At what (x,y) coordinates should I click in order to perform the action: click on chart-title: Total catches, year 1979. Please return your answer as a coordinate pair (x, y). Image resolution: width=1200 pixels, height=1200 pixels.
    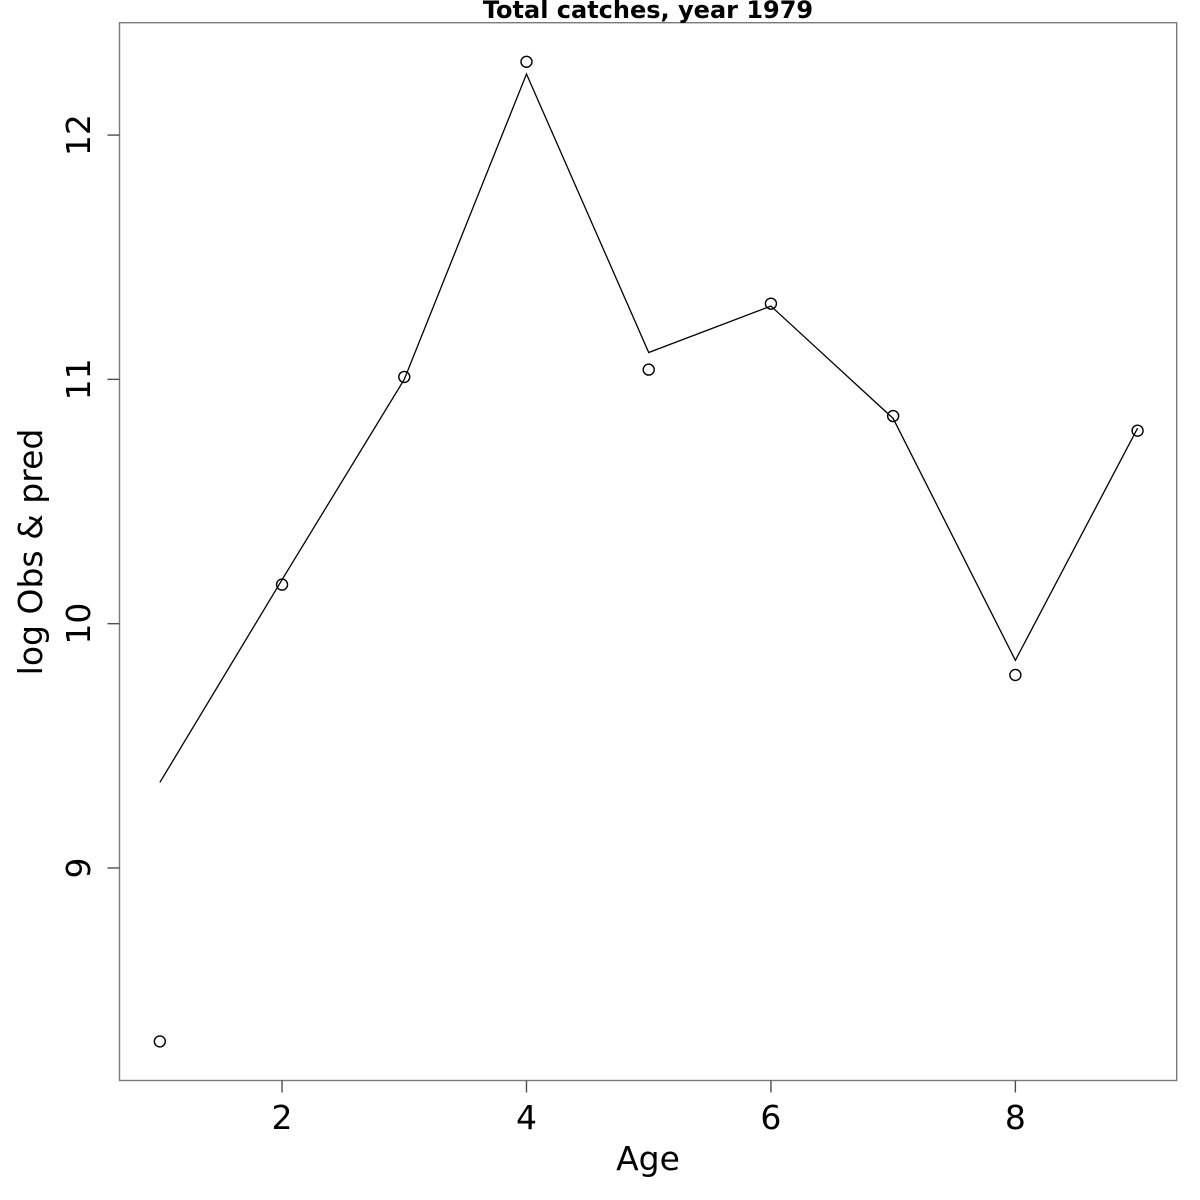
    Looking at the image, I should click on (648, 12).